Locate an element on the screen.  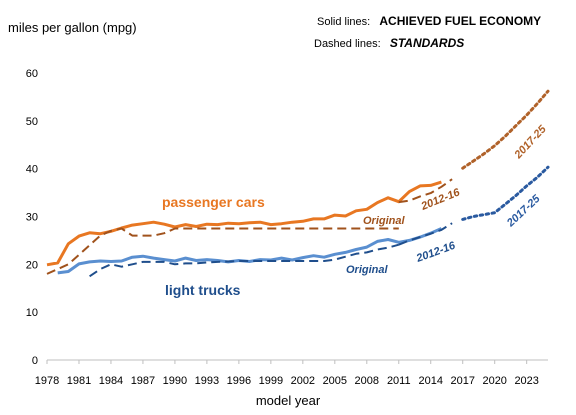
x-tick-label: 1987 is located at coordinates (143, 381).